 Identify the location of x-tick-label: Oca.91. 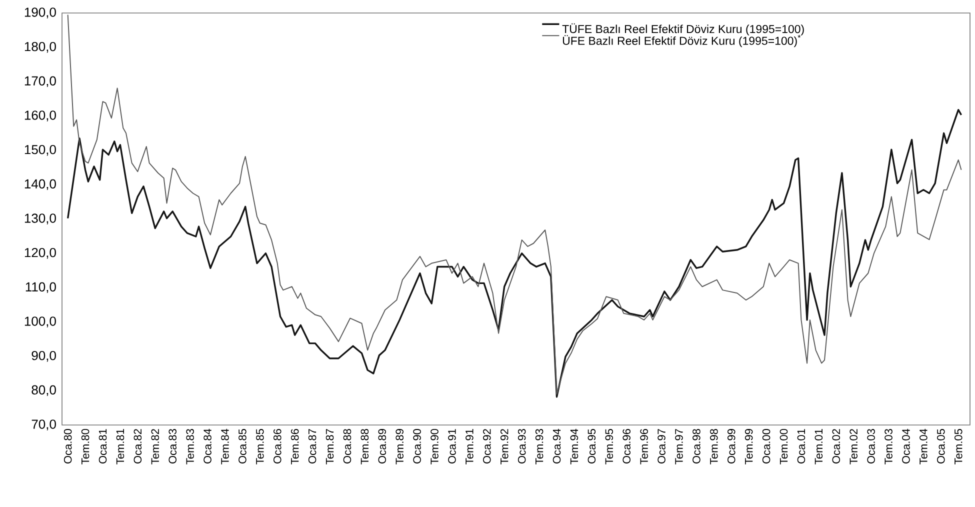
(452, 446).